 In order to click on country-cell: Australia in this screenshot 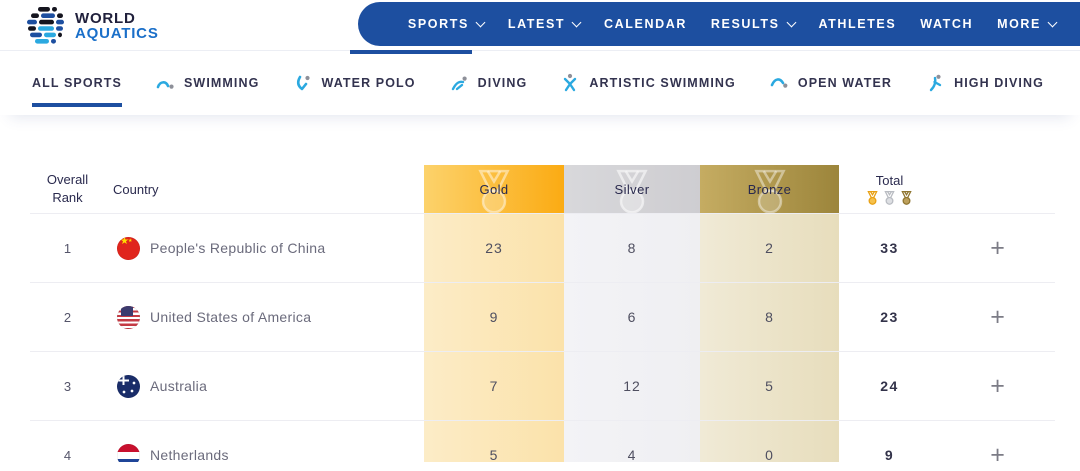, I will do `click(264, 386)`.